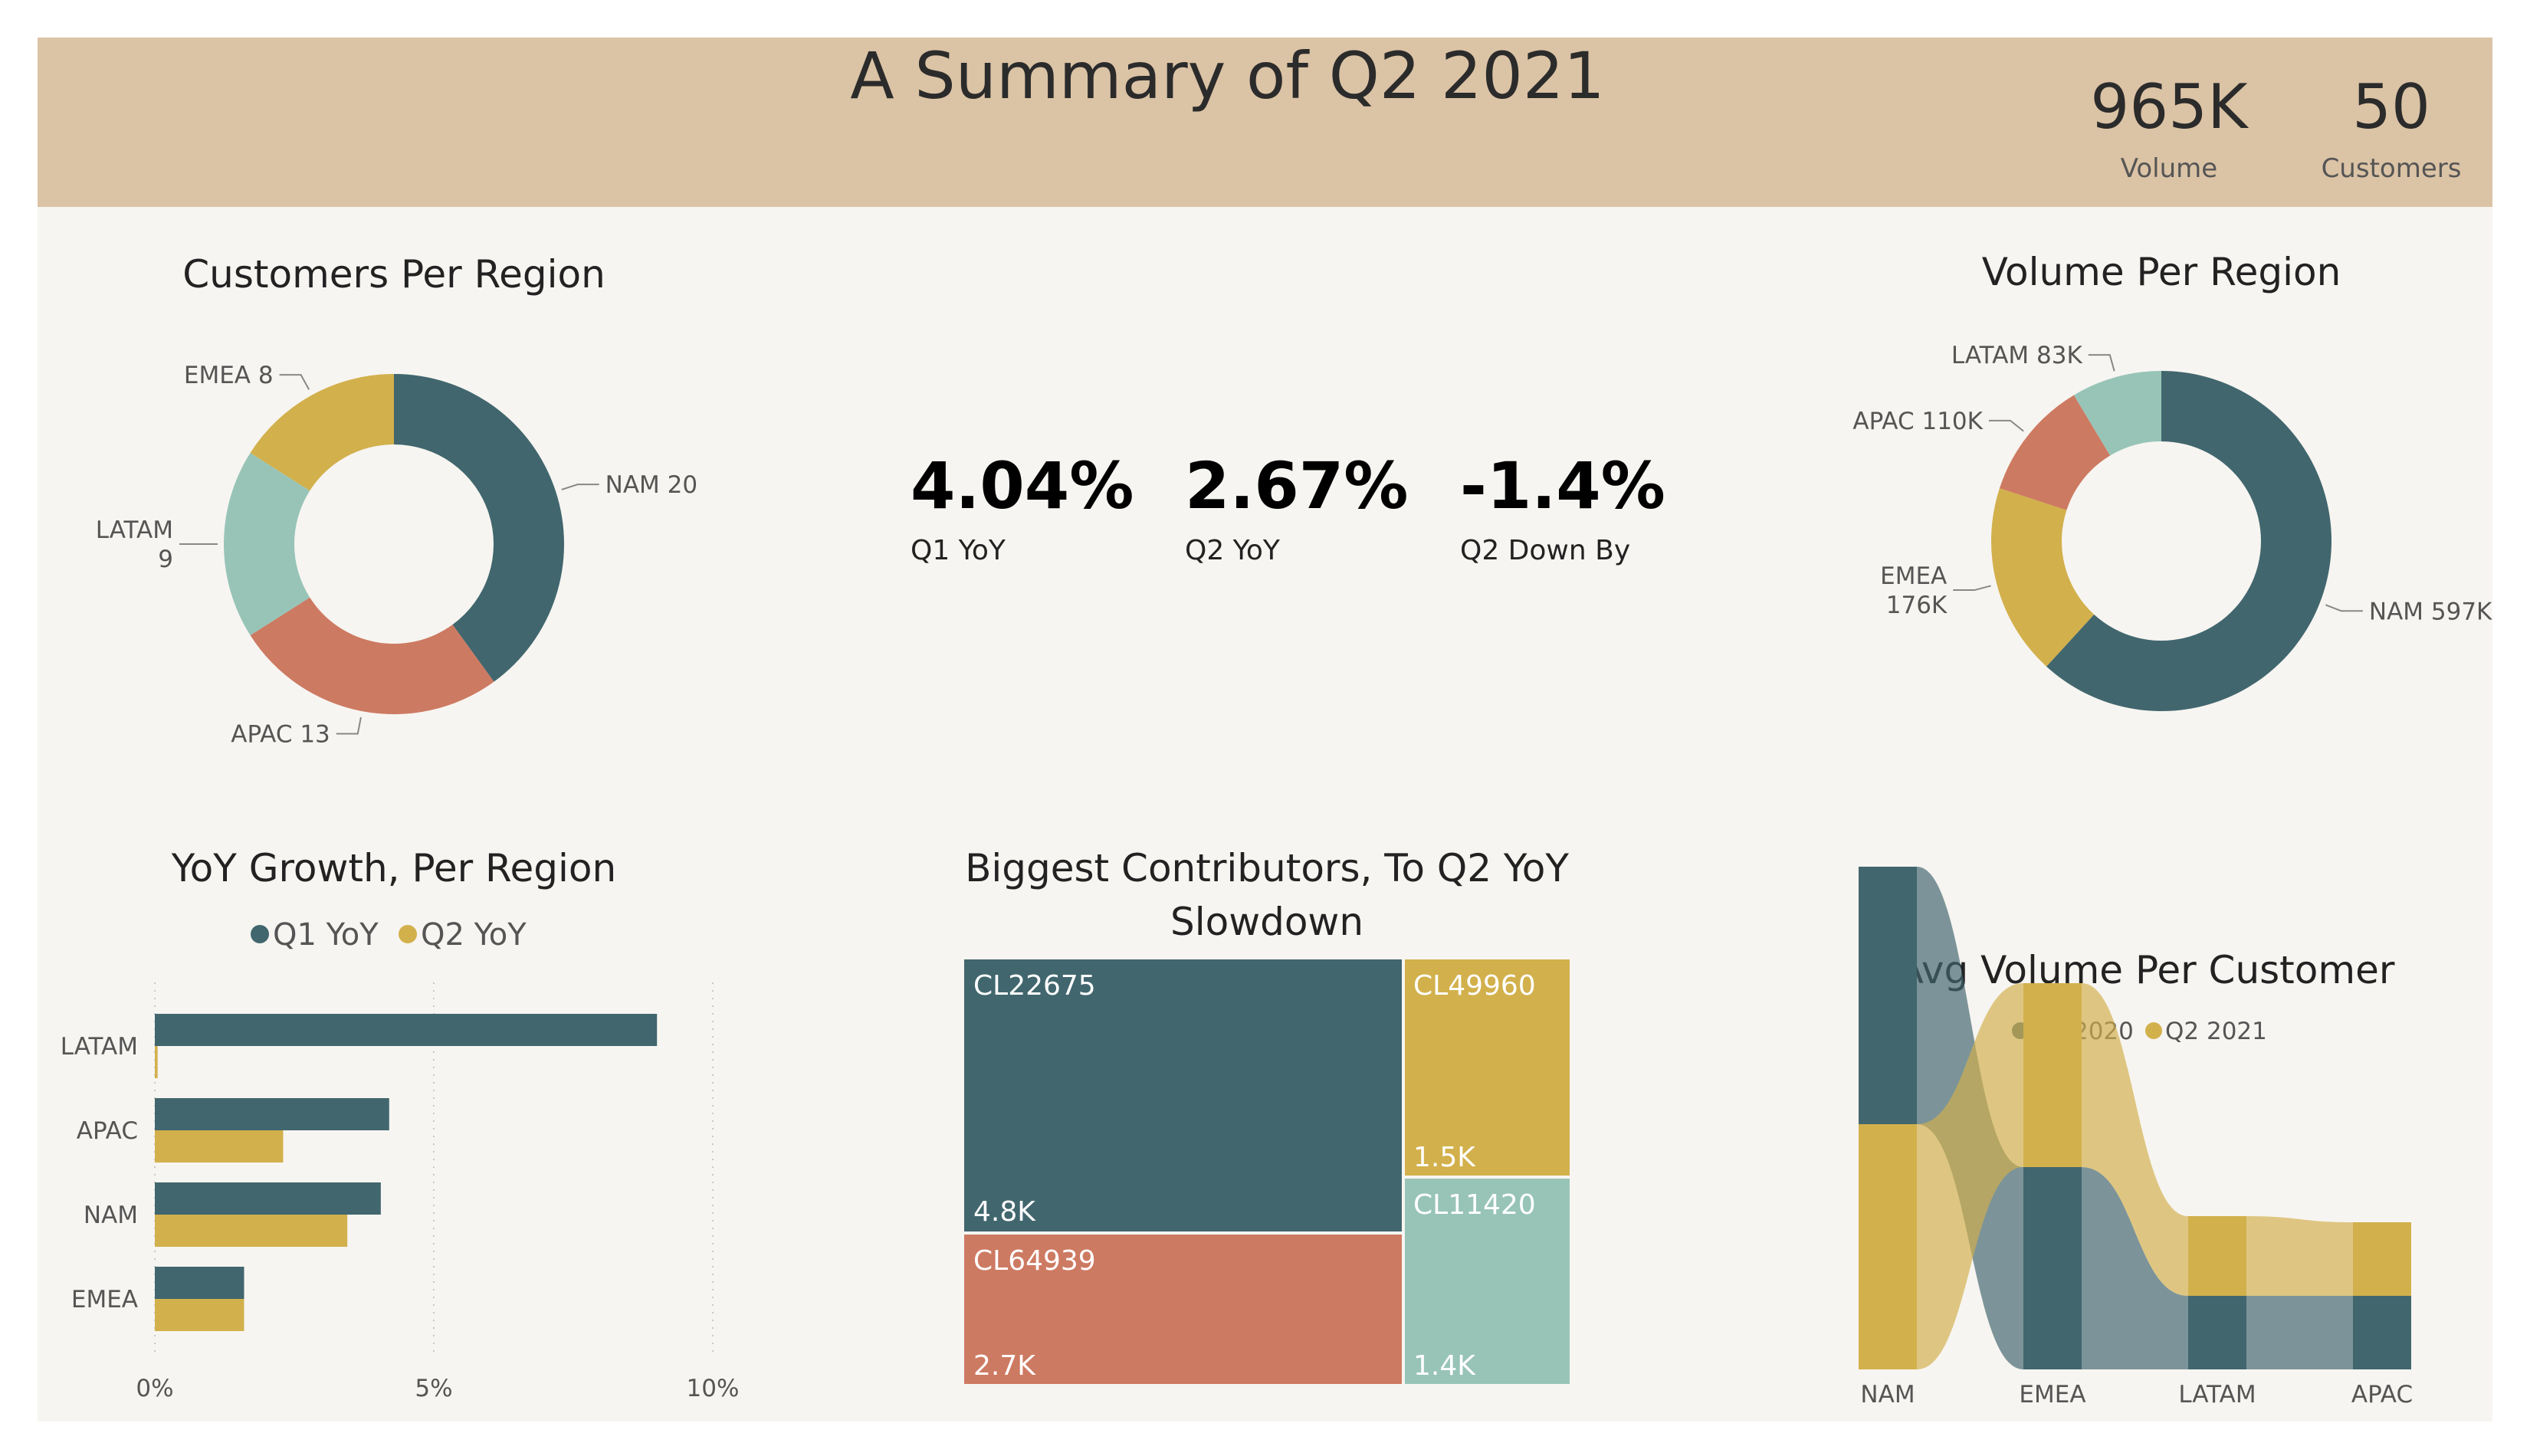 Image resolution: width=2530 pixels, height=1456 pixels. What do you see at coordinates (111, 1215) in the screenshot?
I see `yoy-cat-nam: NAM` at bounding box center [111, 1215].